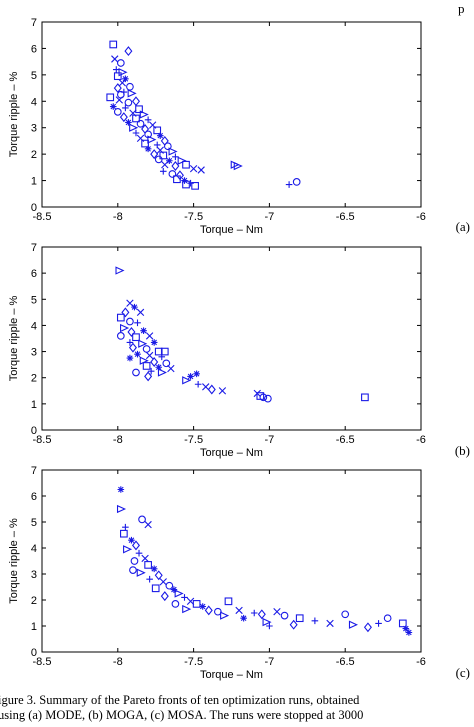 The width and height of the screenshot is (474, 727). I want to click on y-tick-label: 2, so click(34, 379).